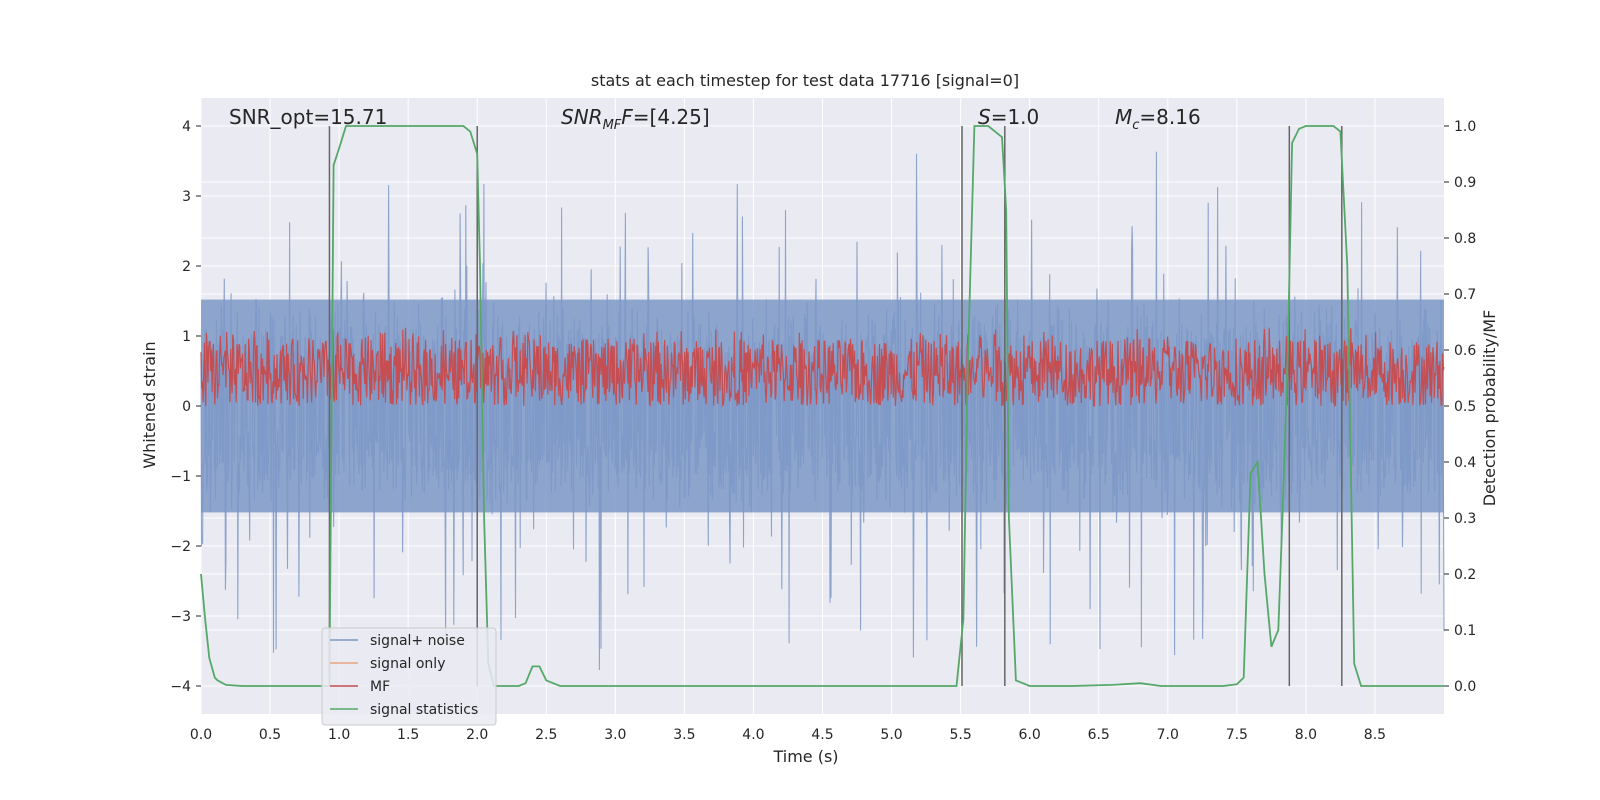 This screenshot has width=1600, height=800. What do you see at coordinates (180, 687) in the screenshot?
I see `y-tick-label: −4` at bounding box center [180, 687].